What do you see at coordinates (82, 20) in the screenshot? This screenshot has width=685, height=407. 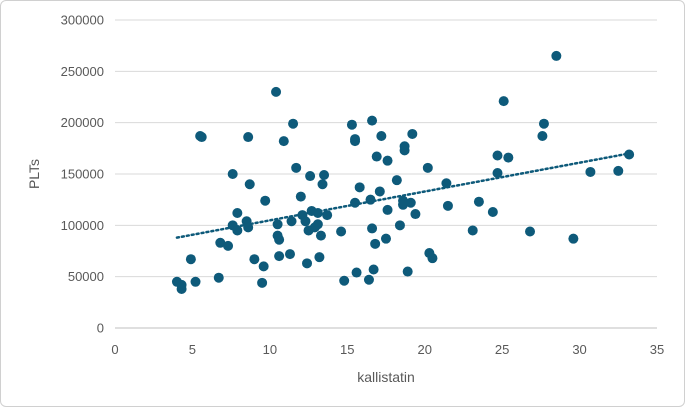 I see `y-tick-label: 300000` at bounding box center [82, 20].